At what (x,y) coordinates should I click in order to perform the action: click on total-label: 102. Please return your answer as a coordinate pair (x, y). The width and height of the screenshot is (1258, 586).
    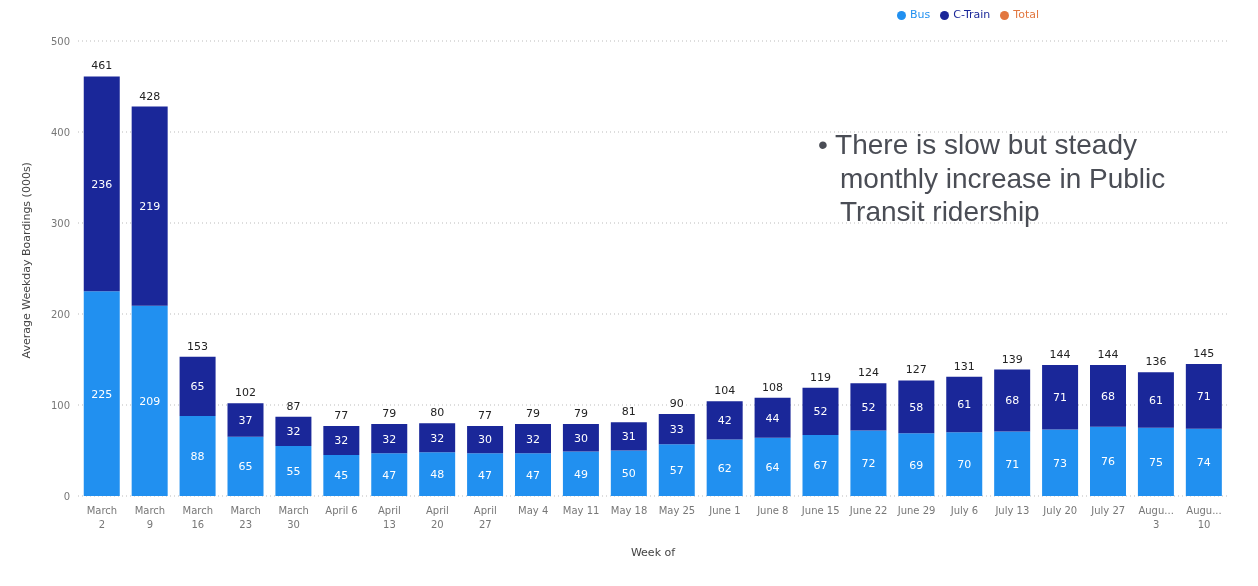
    Looking at the image, I should click on (245, 393).